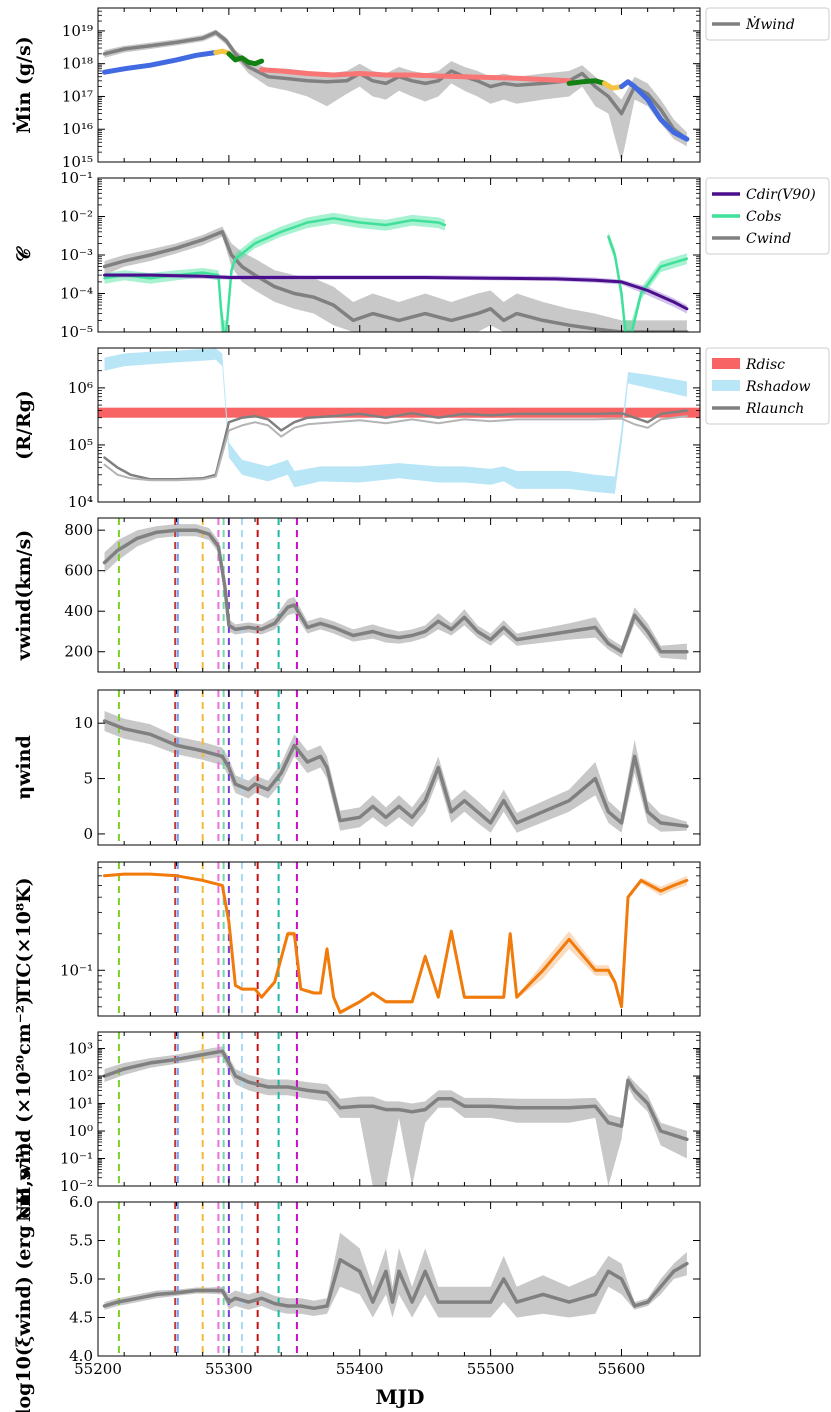 Image resolution: width=831 pixels, height=1412 pixels. I want to click on y-tick-label: 10⁶, so click(80, 388).